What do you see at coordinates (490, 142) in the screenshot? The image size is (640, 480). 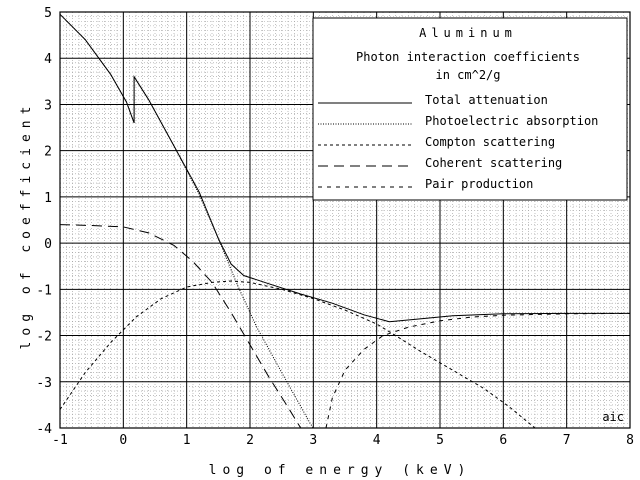 I see `legend-label: Compton scattering` at bounding box center [490, 142].